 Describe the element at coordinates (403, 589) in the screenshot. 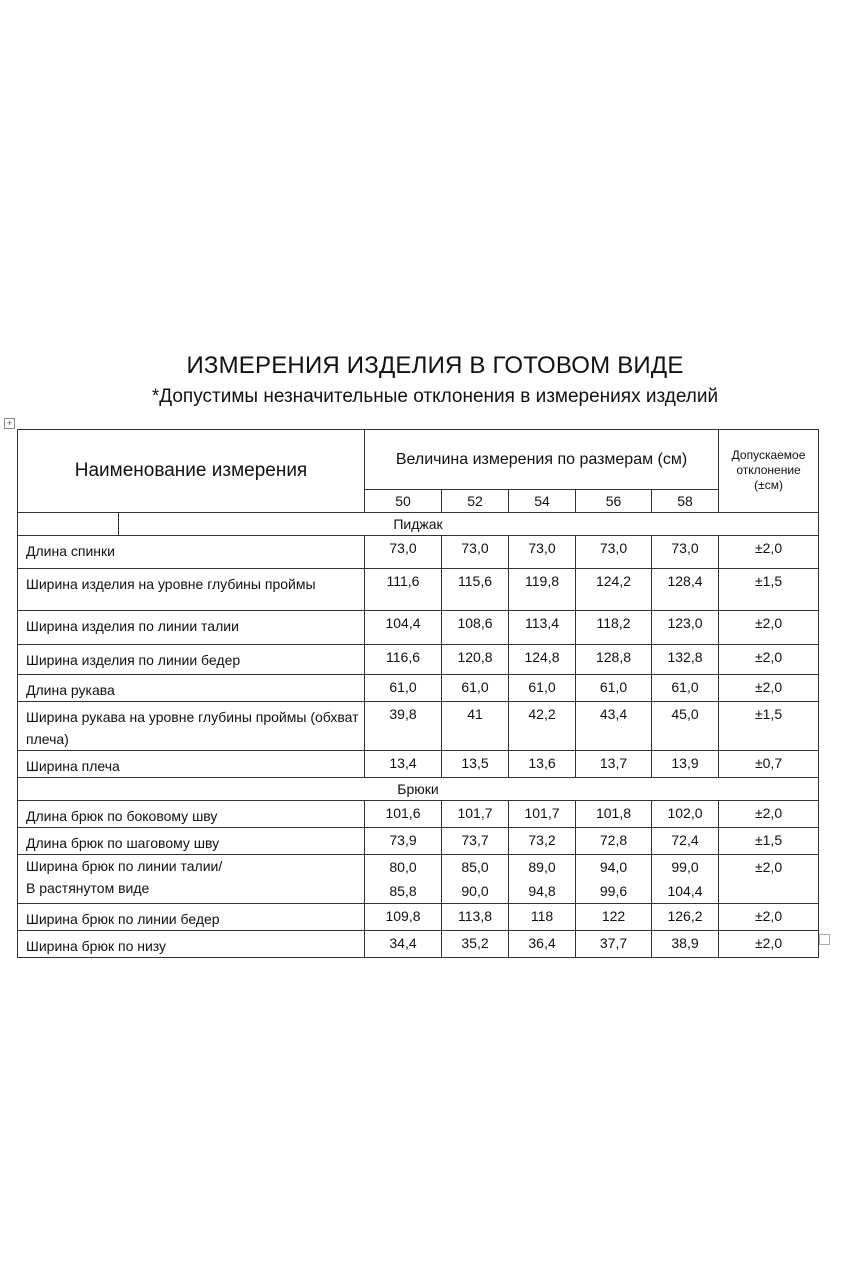

I see `value-cell: 111,6` at that location.